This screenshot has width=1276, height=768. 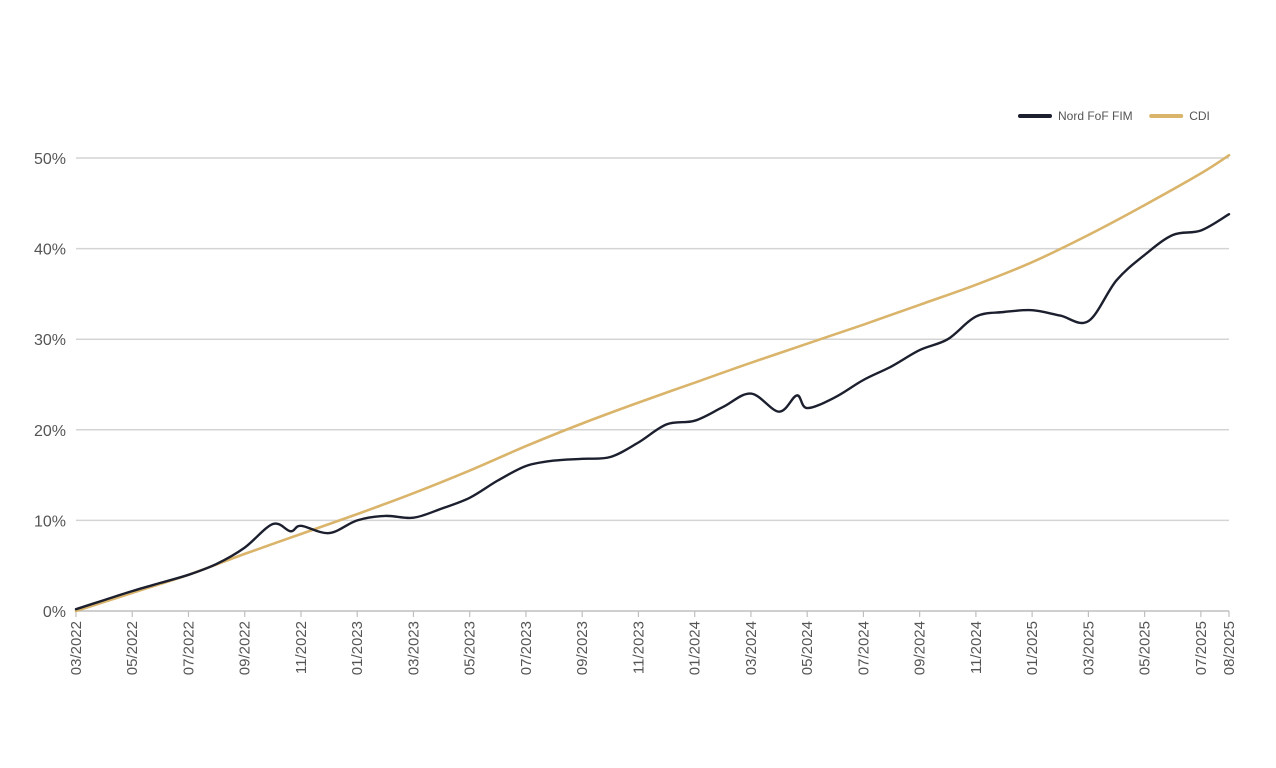 What do you see at coordinates (50, 431) in the screenshot?
I see `y-tick-label: 20%` at bounding box center [50, 431].